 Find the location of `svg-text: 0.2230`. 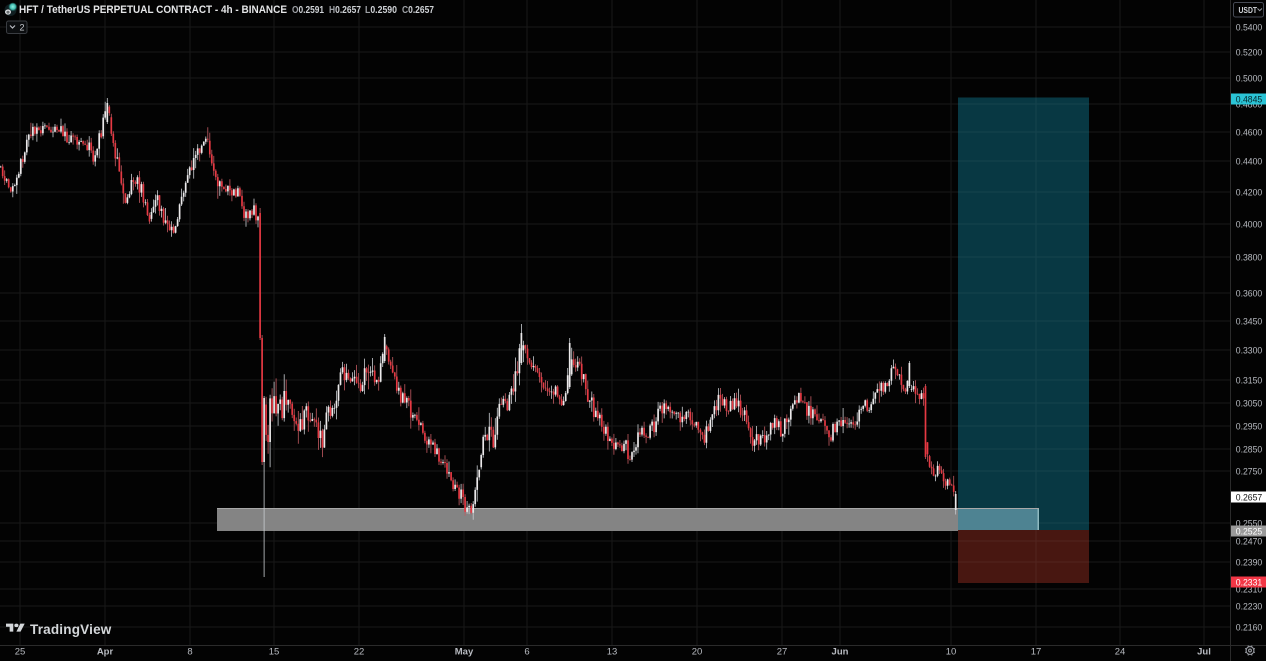

svg-text: 0.2230 is located at coordinates (1249, 606).